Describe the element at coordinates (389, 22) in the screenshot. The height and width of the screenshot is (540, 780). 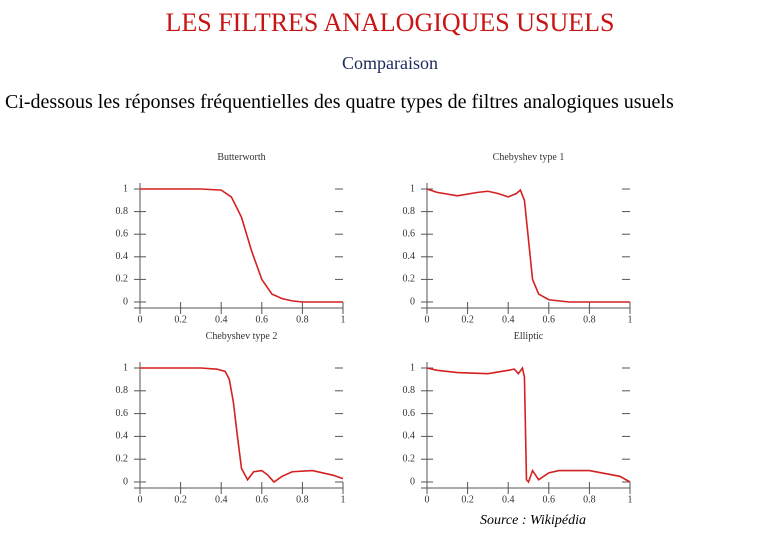
I see `title: LES FILTRES ANALOGIQUES USUELS` at that location.